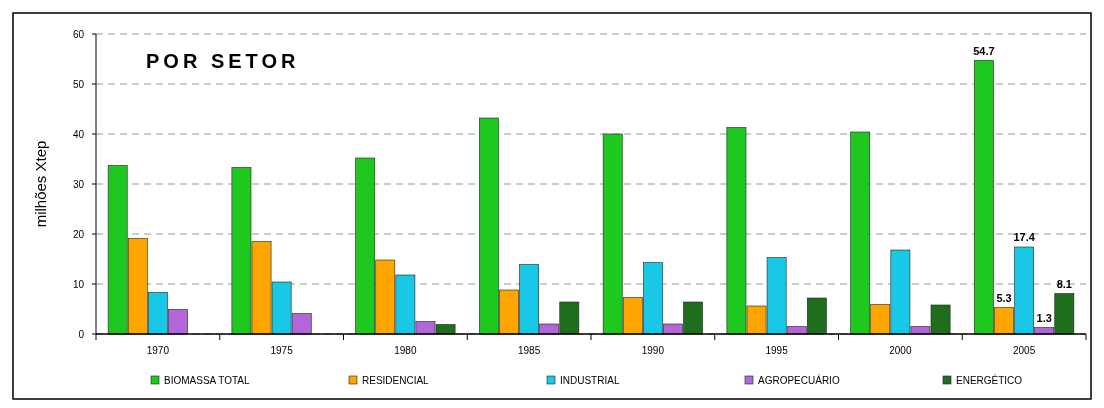 The width and height of the screenshot is (1104, 408). Describe the element at coordinates (40, 184) in the screenshot. I see `y-axis-title: milhões Xtep` at that location.